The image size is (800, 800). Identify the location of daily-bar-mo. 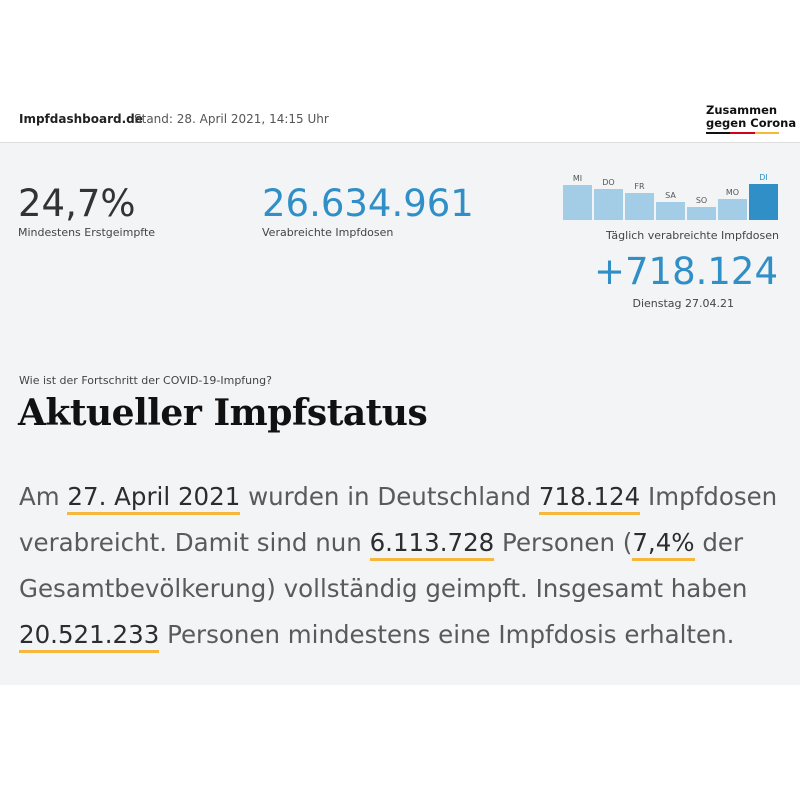
(732, 209).